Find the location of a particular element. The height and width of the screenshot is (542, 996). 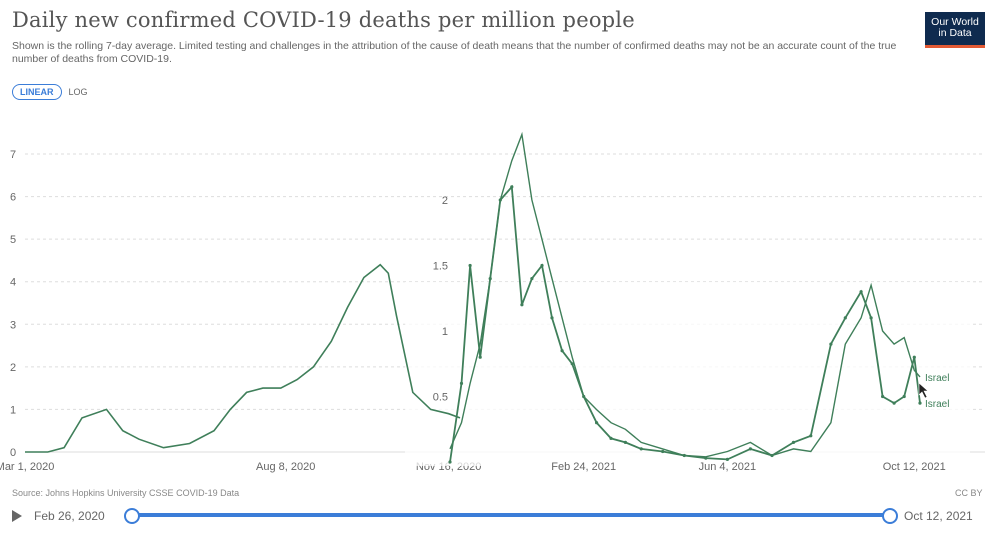

inset-y-tick-label: 1.5 is located at coordinates (440, 267).